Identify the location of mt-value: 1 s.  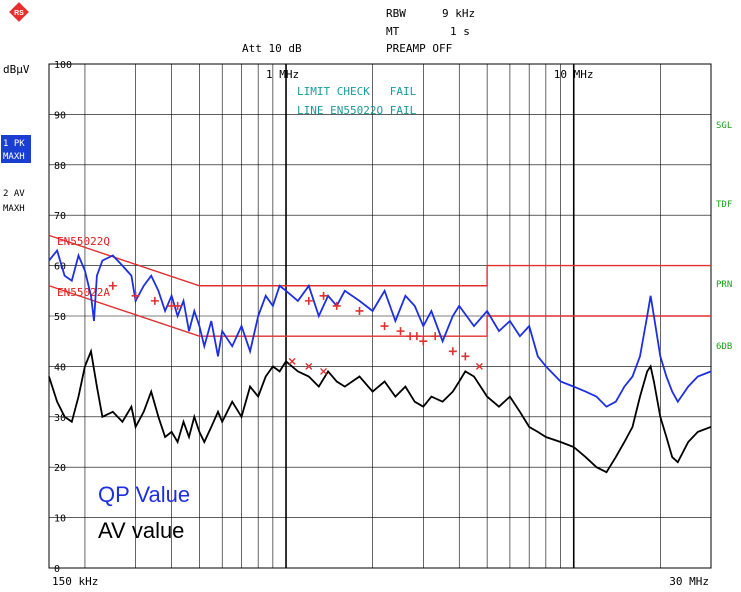
(460, 31).